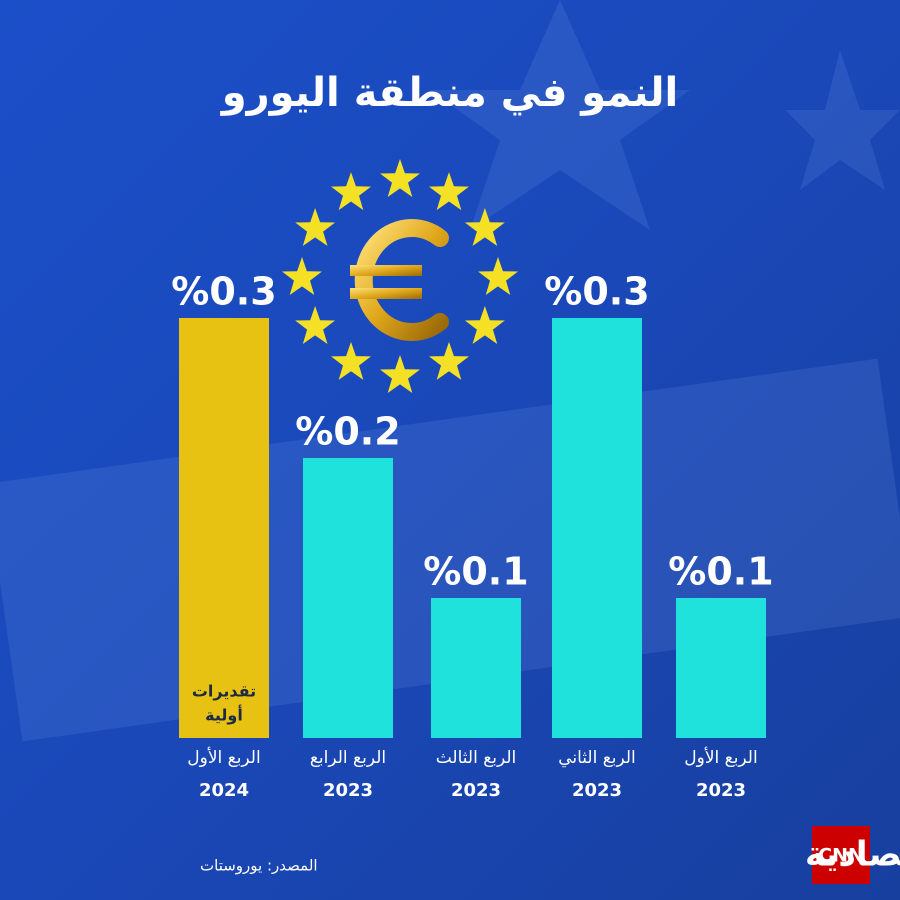 The width and height of the screenshot is (900, 900). Describe the element at coordinates (259, 866) in the screenshot. I see `source: المصدر: يوروستات` at that location.